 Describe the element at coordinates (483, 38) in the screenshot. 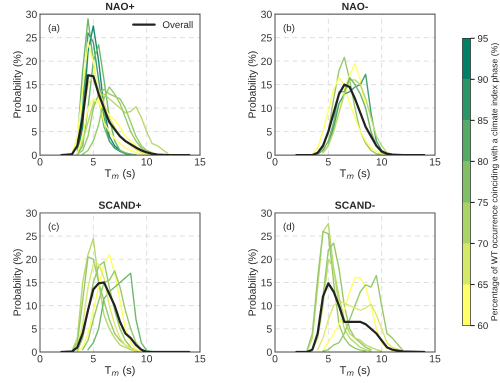

I see `color-bar-label: 95` at that location.